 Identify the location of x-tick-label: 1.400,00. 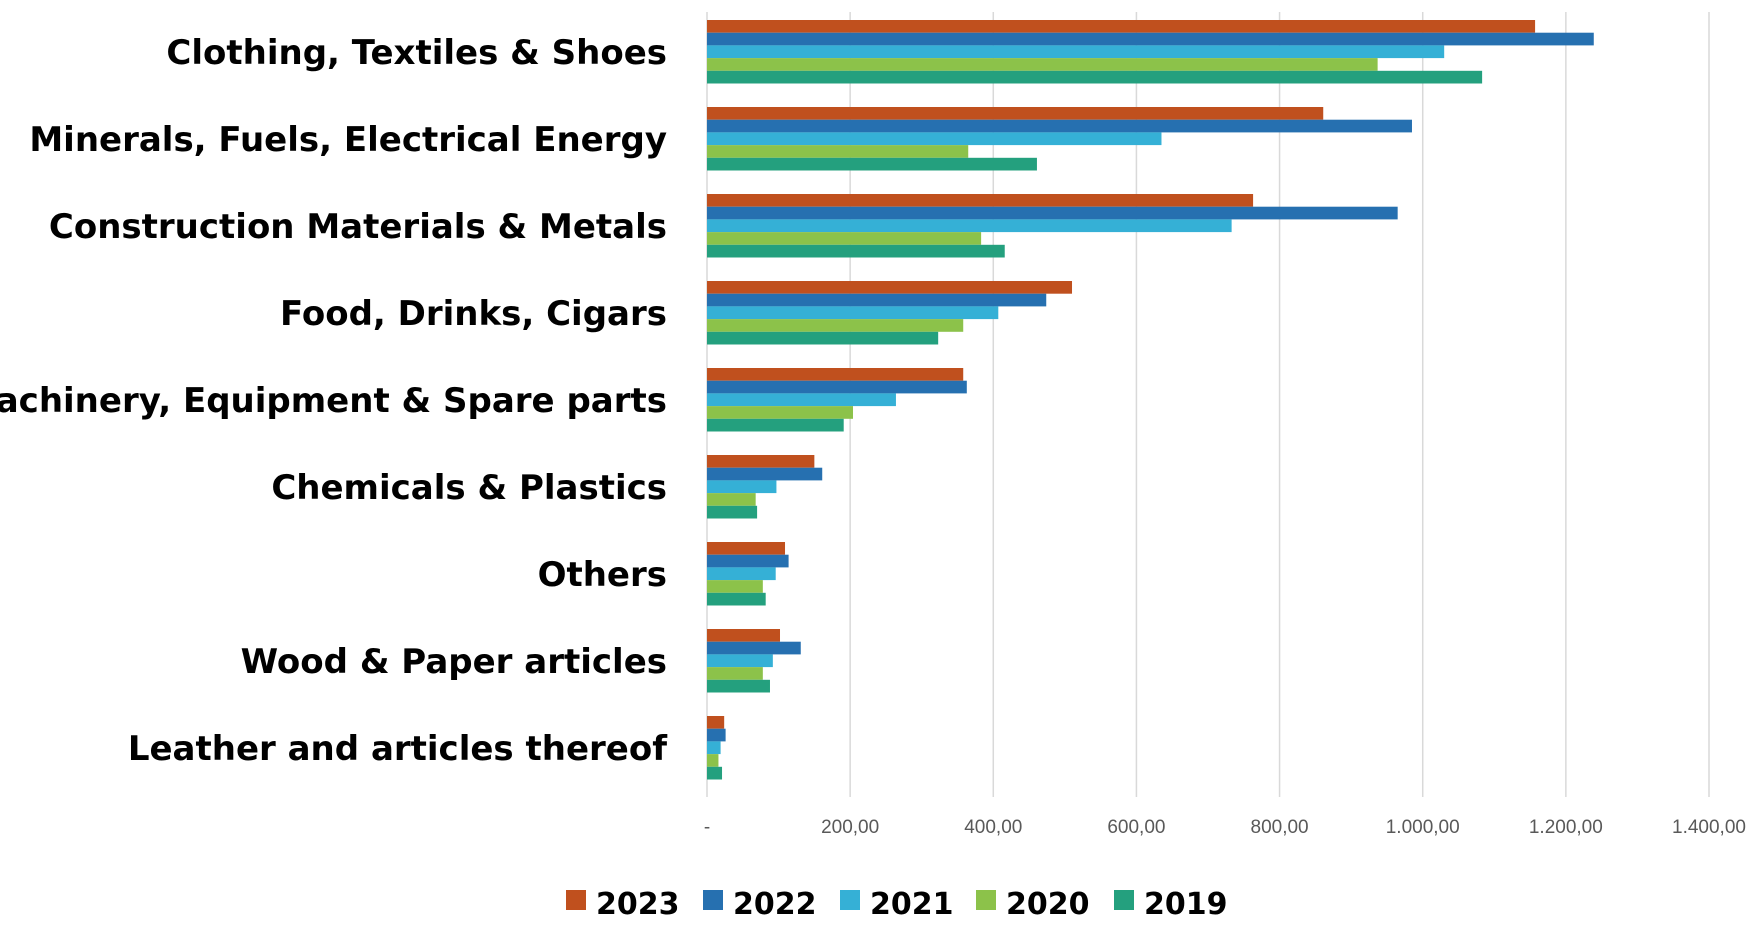
(1709, 827).